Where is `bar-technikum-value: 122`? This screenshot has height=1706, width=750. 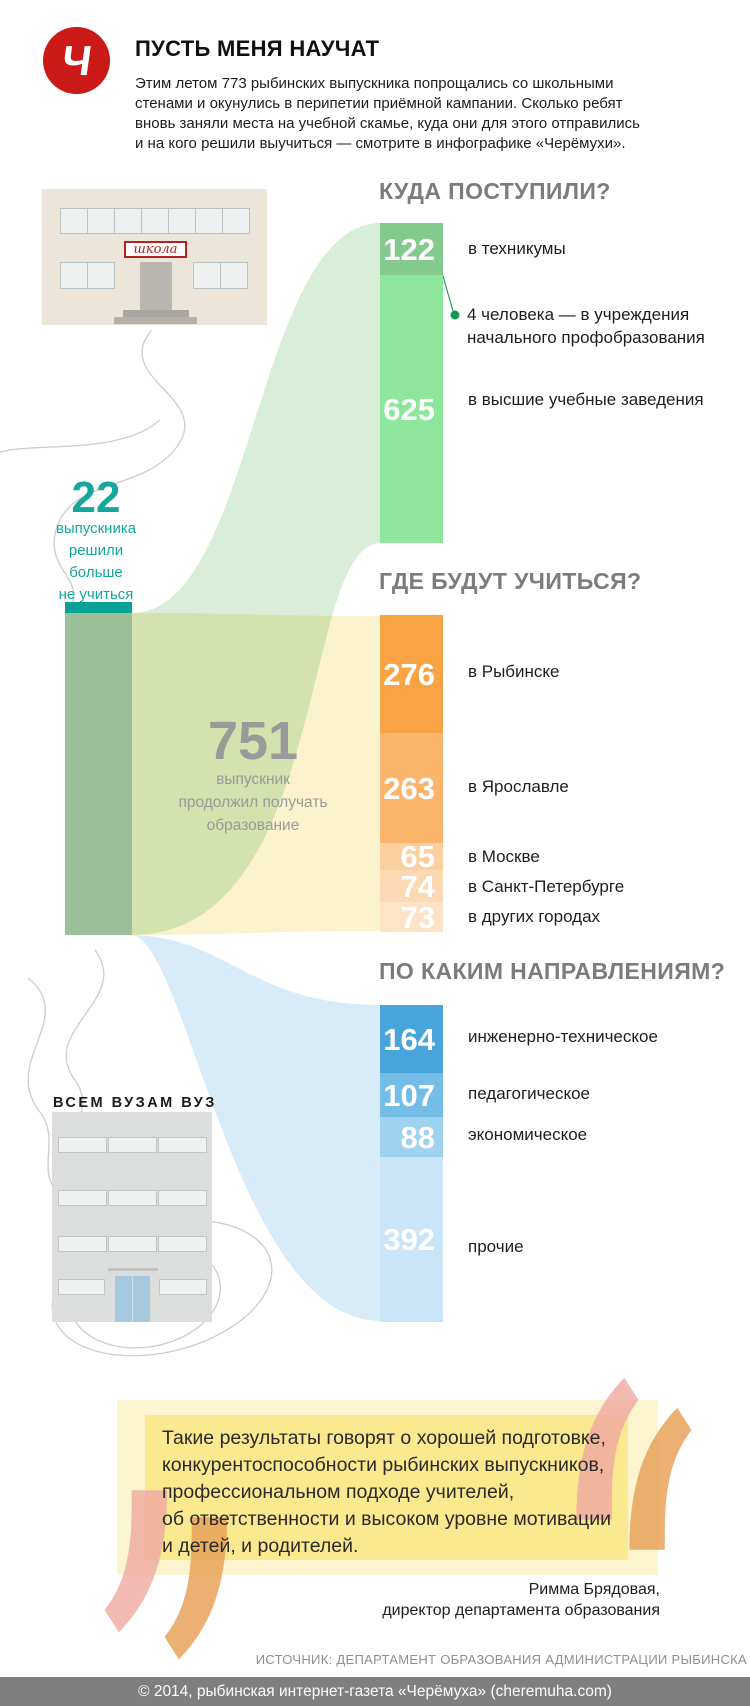 bar-technikum-value: 122 is located at coordinates (409, 249).